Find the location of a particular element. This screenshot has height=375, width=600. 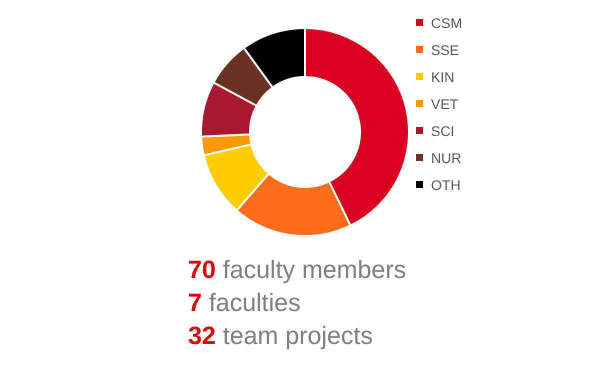

legend-label: KIN is located at coordinates (442, 76).